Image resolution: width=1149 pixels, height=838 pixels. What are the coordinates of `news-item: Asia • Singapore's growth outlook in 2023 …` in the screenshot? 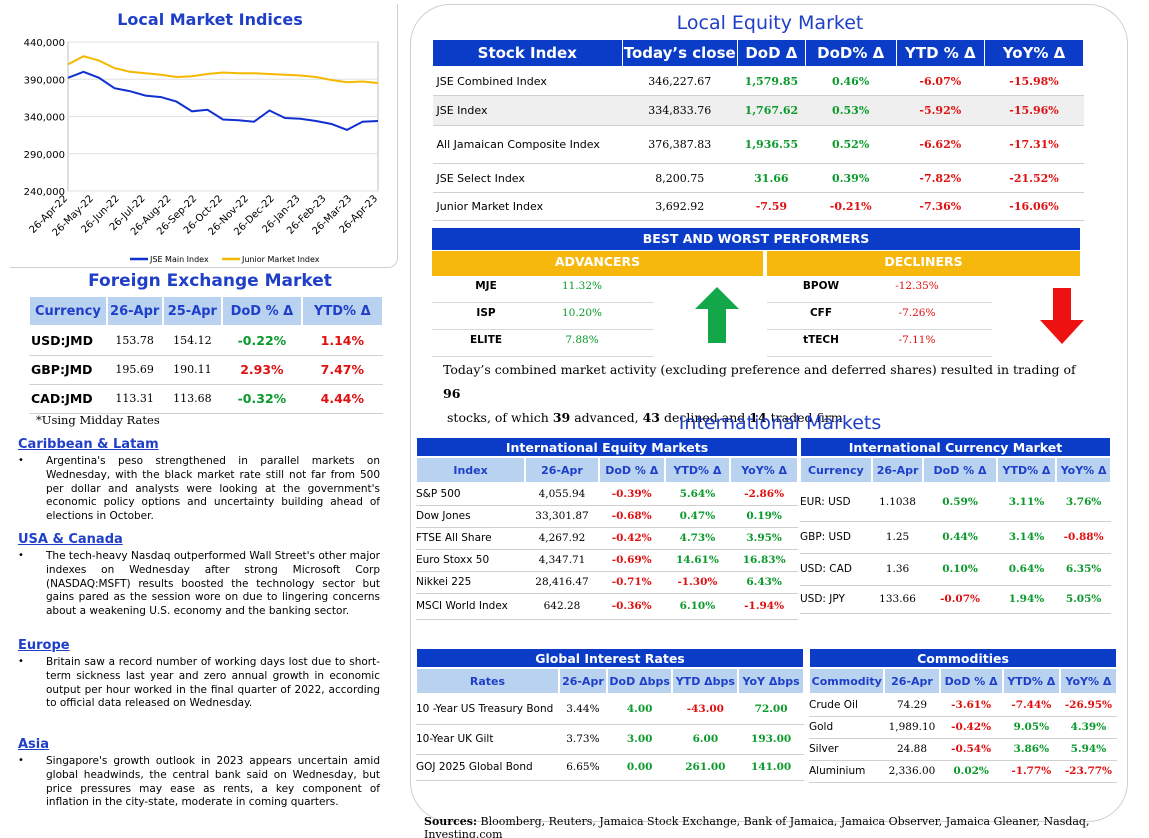 It's located at (199, 773).